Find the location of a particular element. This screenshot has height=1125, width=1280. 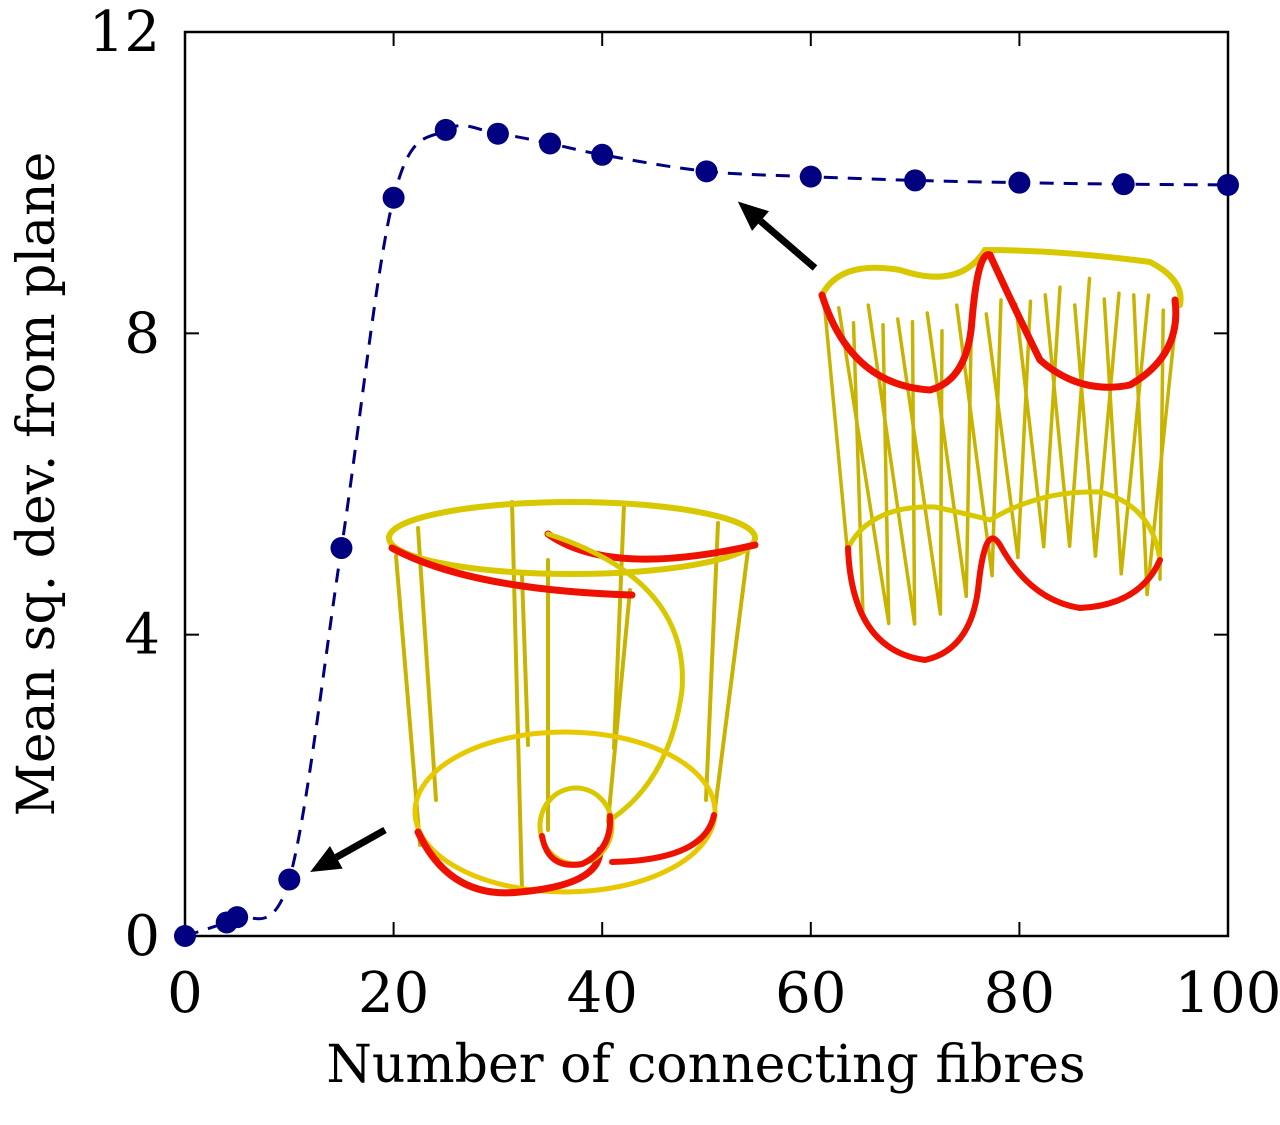

inset-high-fibre is located at coordinates (1001, 455).